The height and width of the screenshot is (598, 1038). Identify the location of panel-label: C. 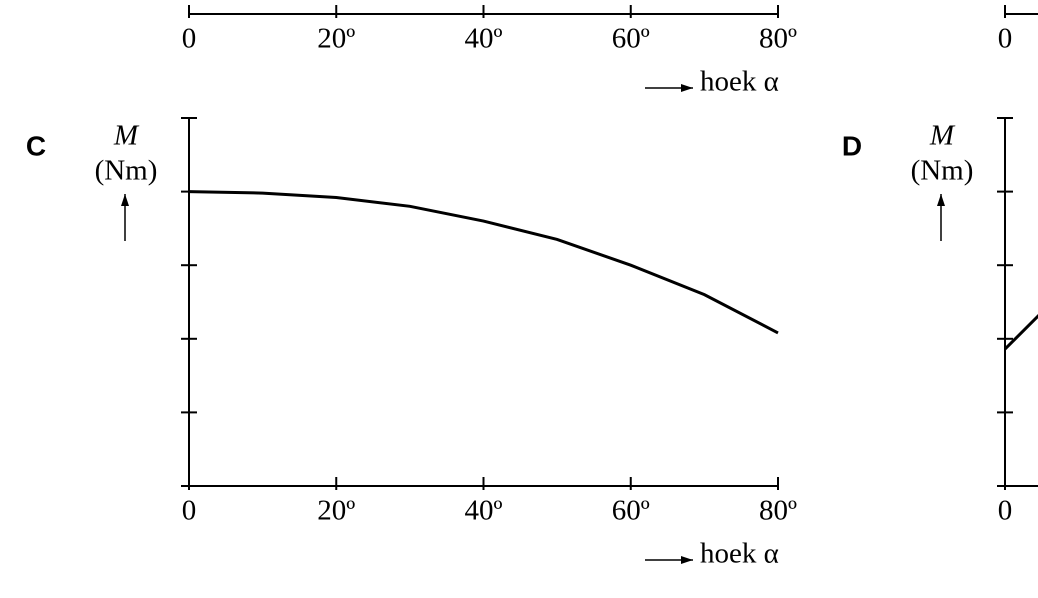
(36, 145).